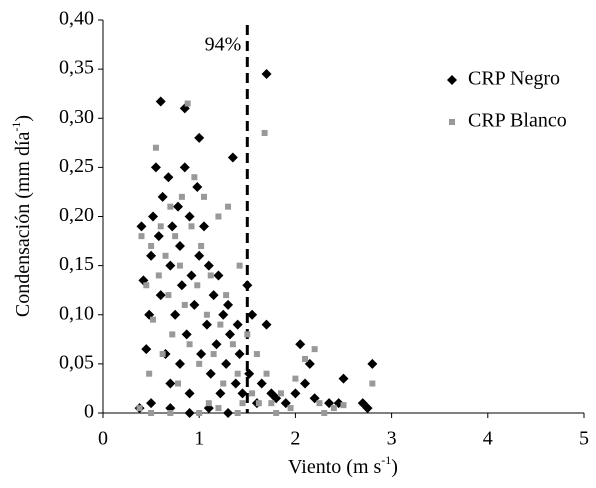  Describe the element at coordinates (76, 19) in the screenshot. I see `y-tick-label: 0,40` at that location.